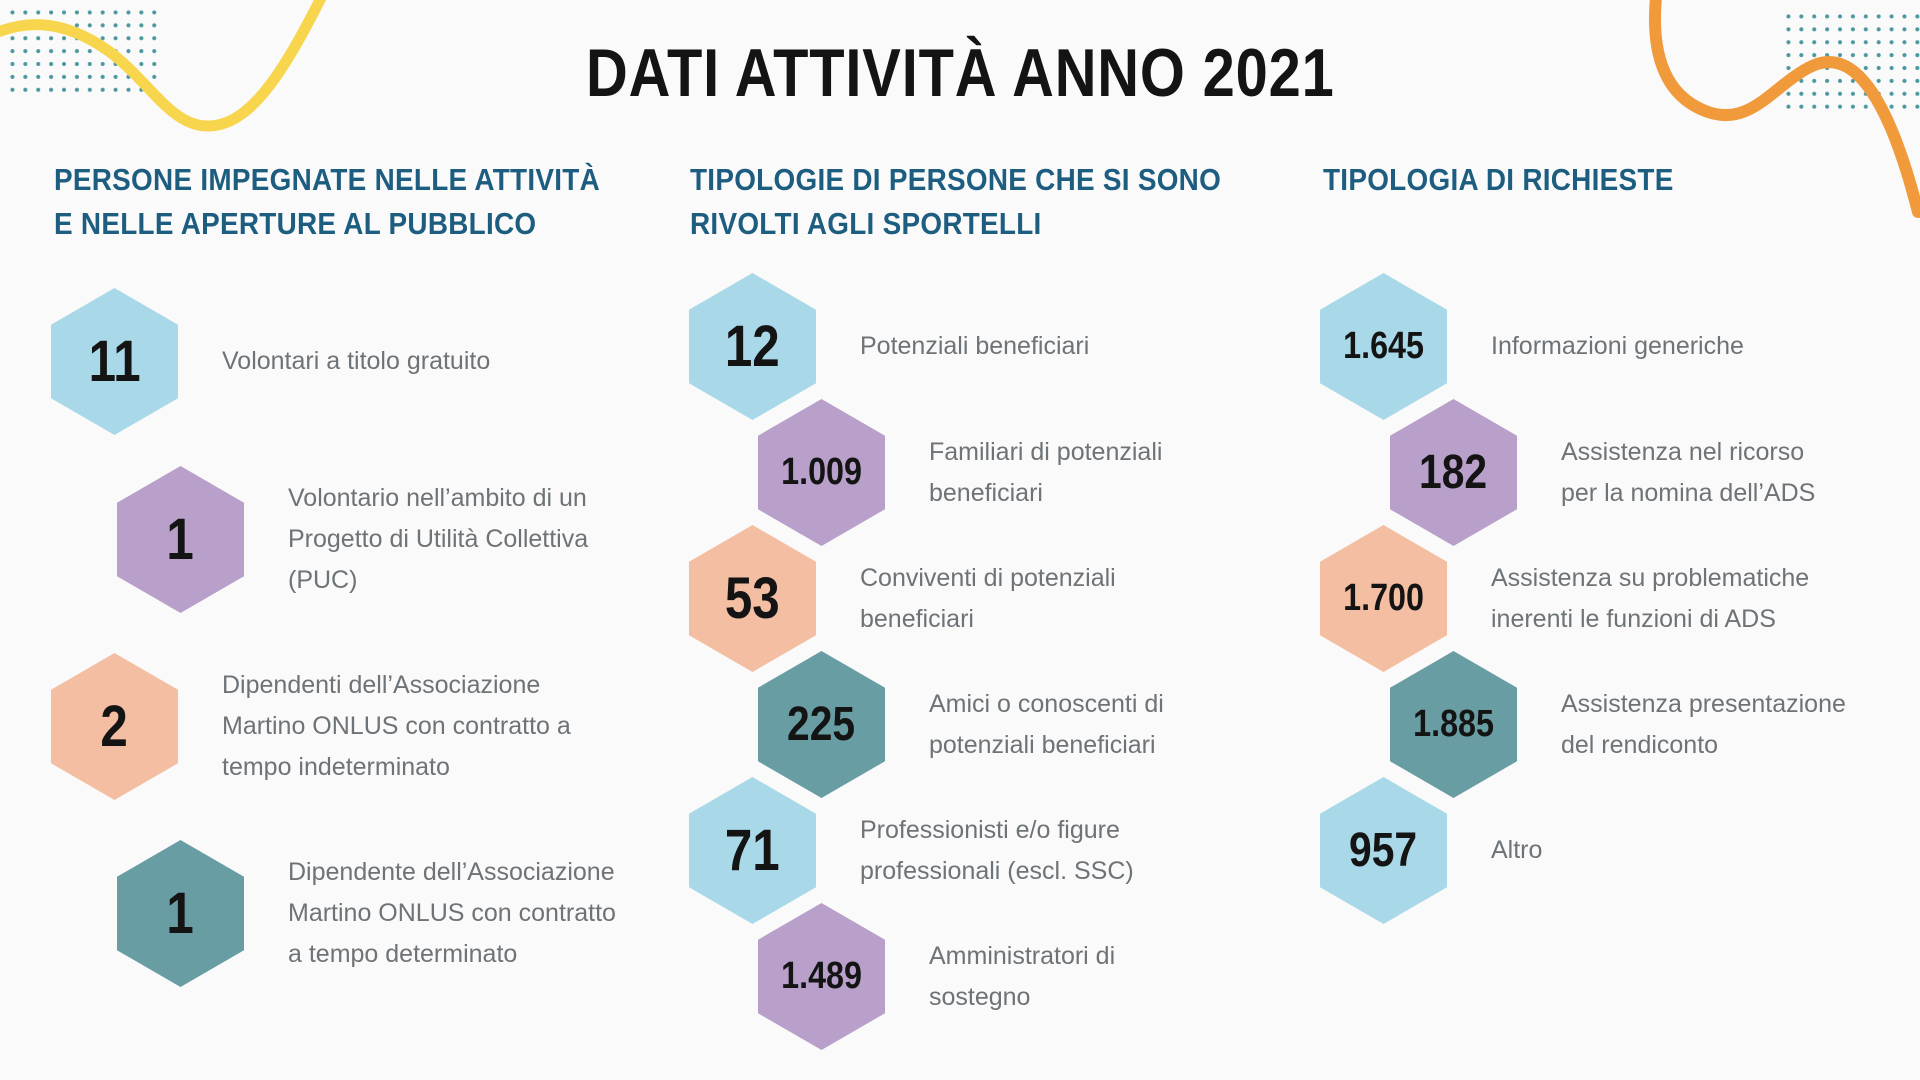 Image resolution: width=1920 pixels, height=1080 pixels. I want to click on stat-value: 1.489, so click(821, 976).